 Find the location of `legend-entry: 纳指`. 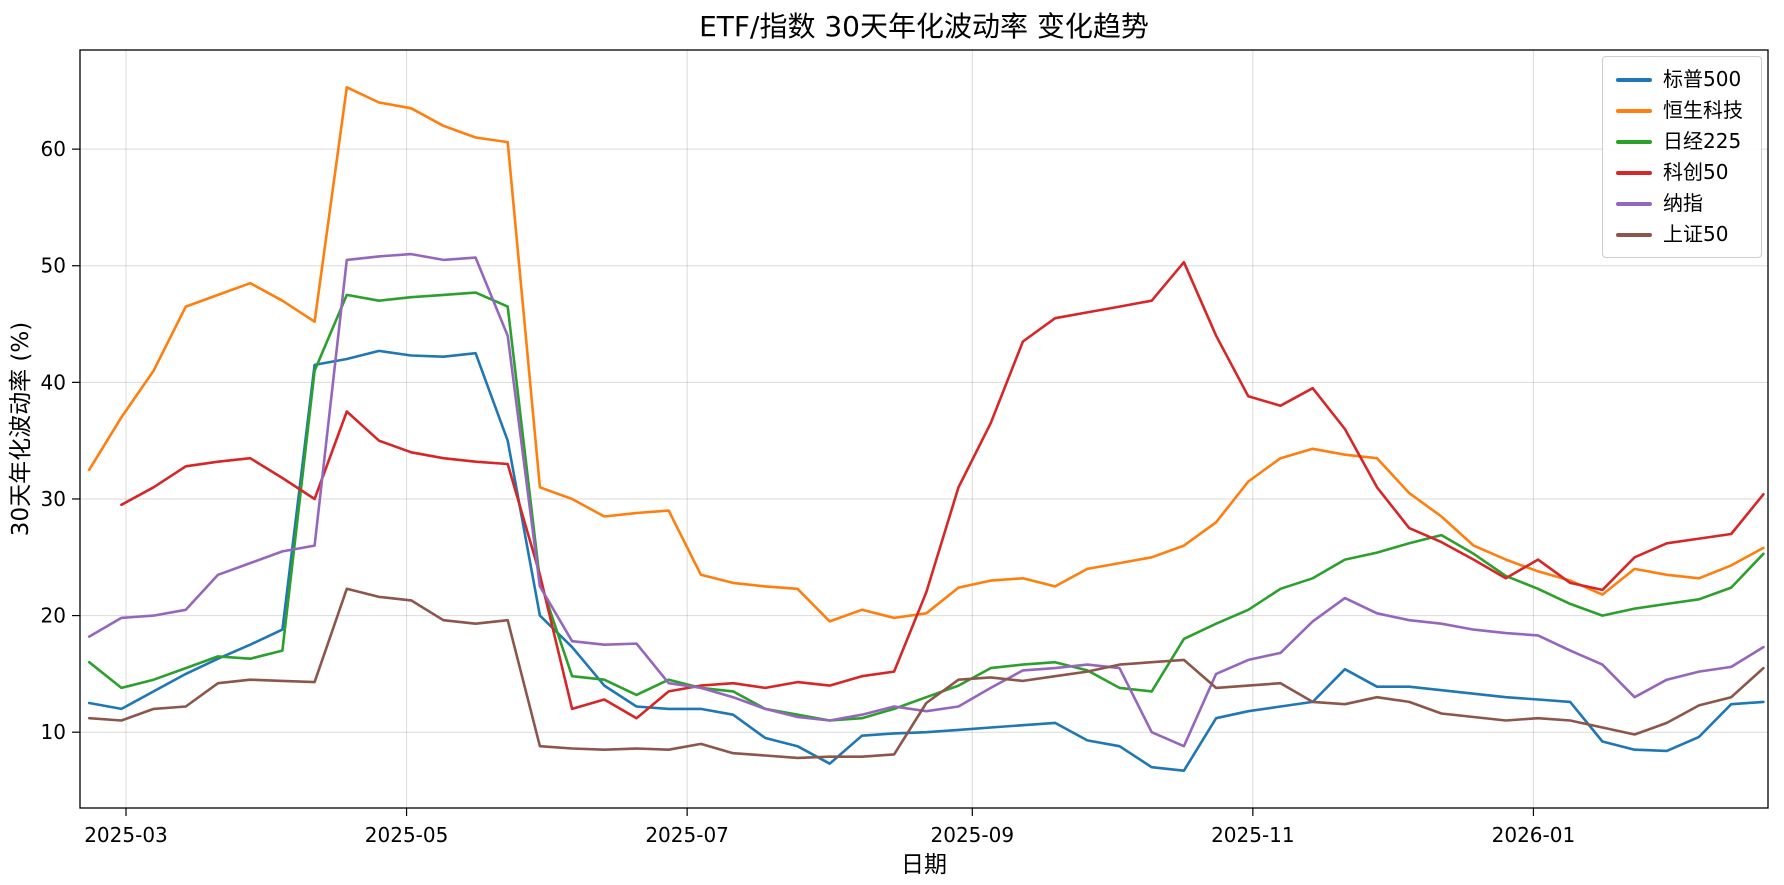

legend-entry: 纳指 is located at coordinates (1679, 203).